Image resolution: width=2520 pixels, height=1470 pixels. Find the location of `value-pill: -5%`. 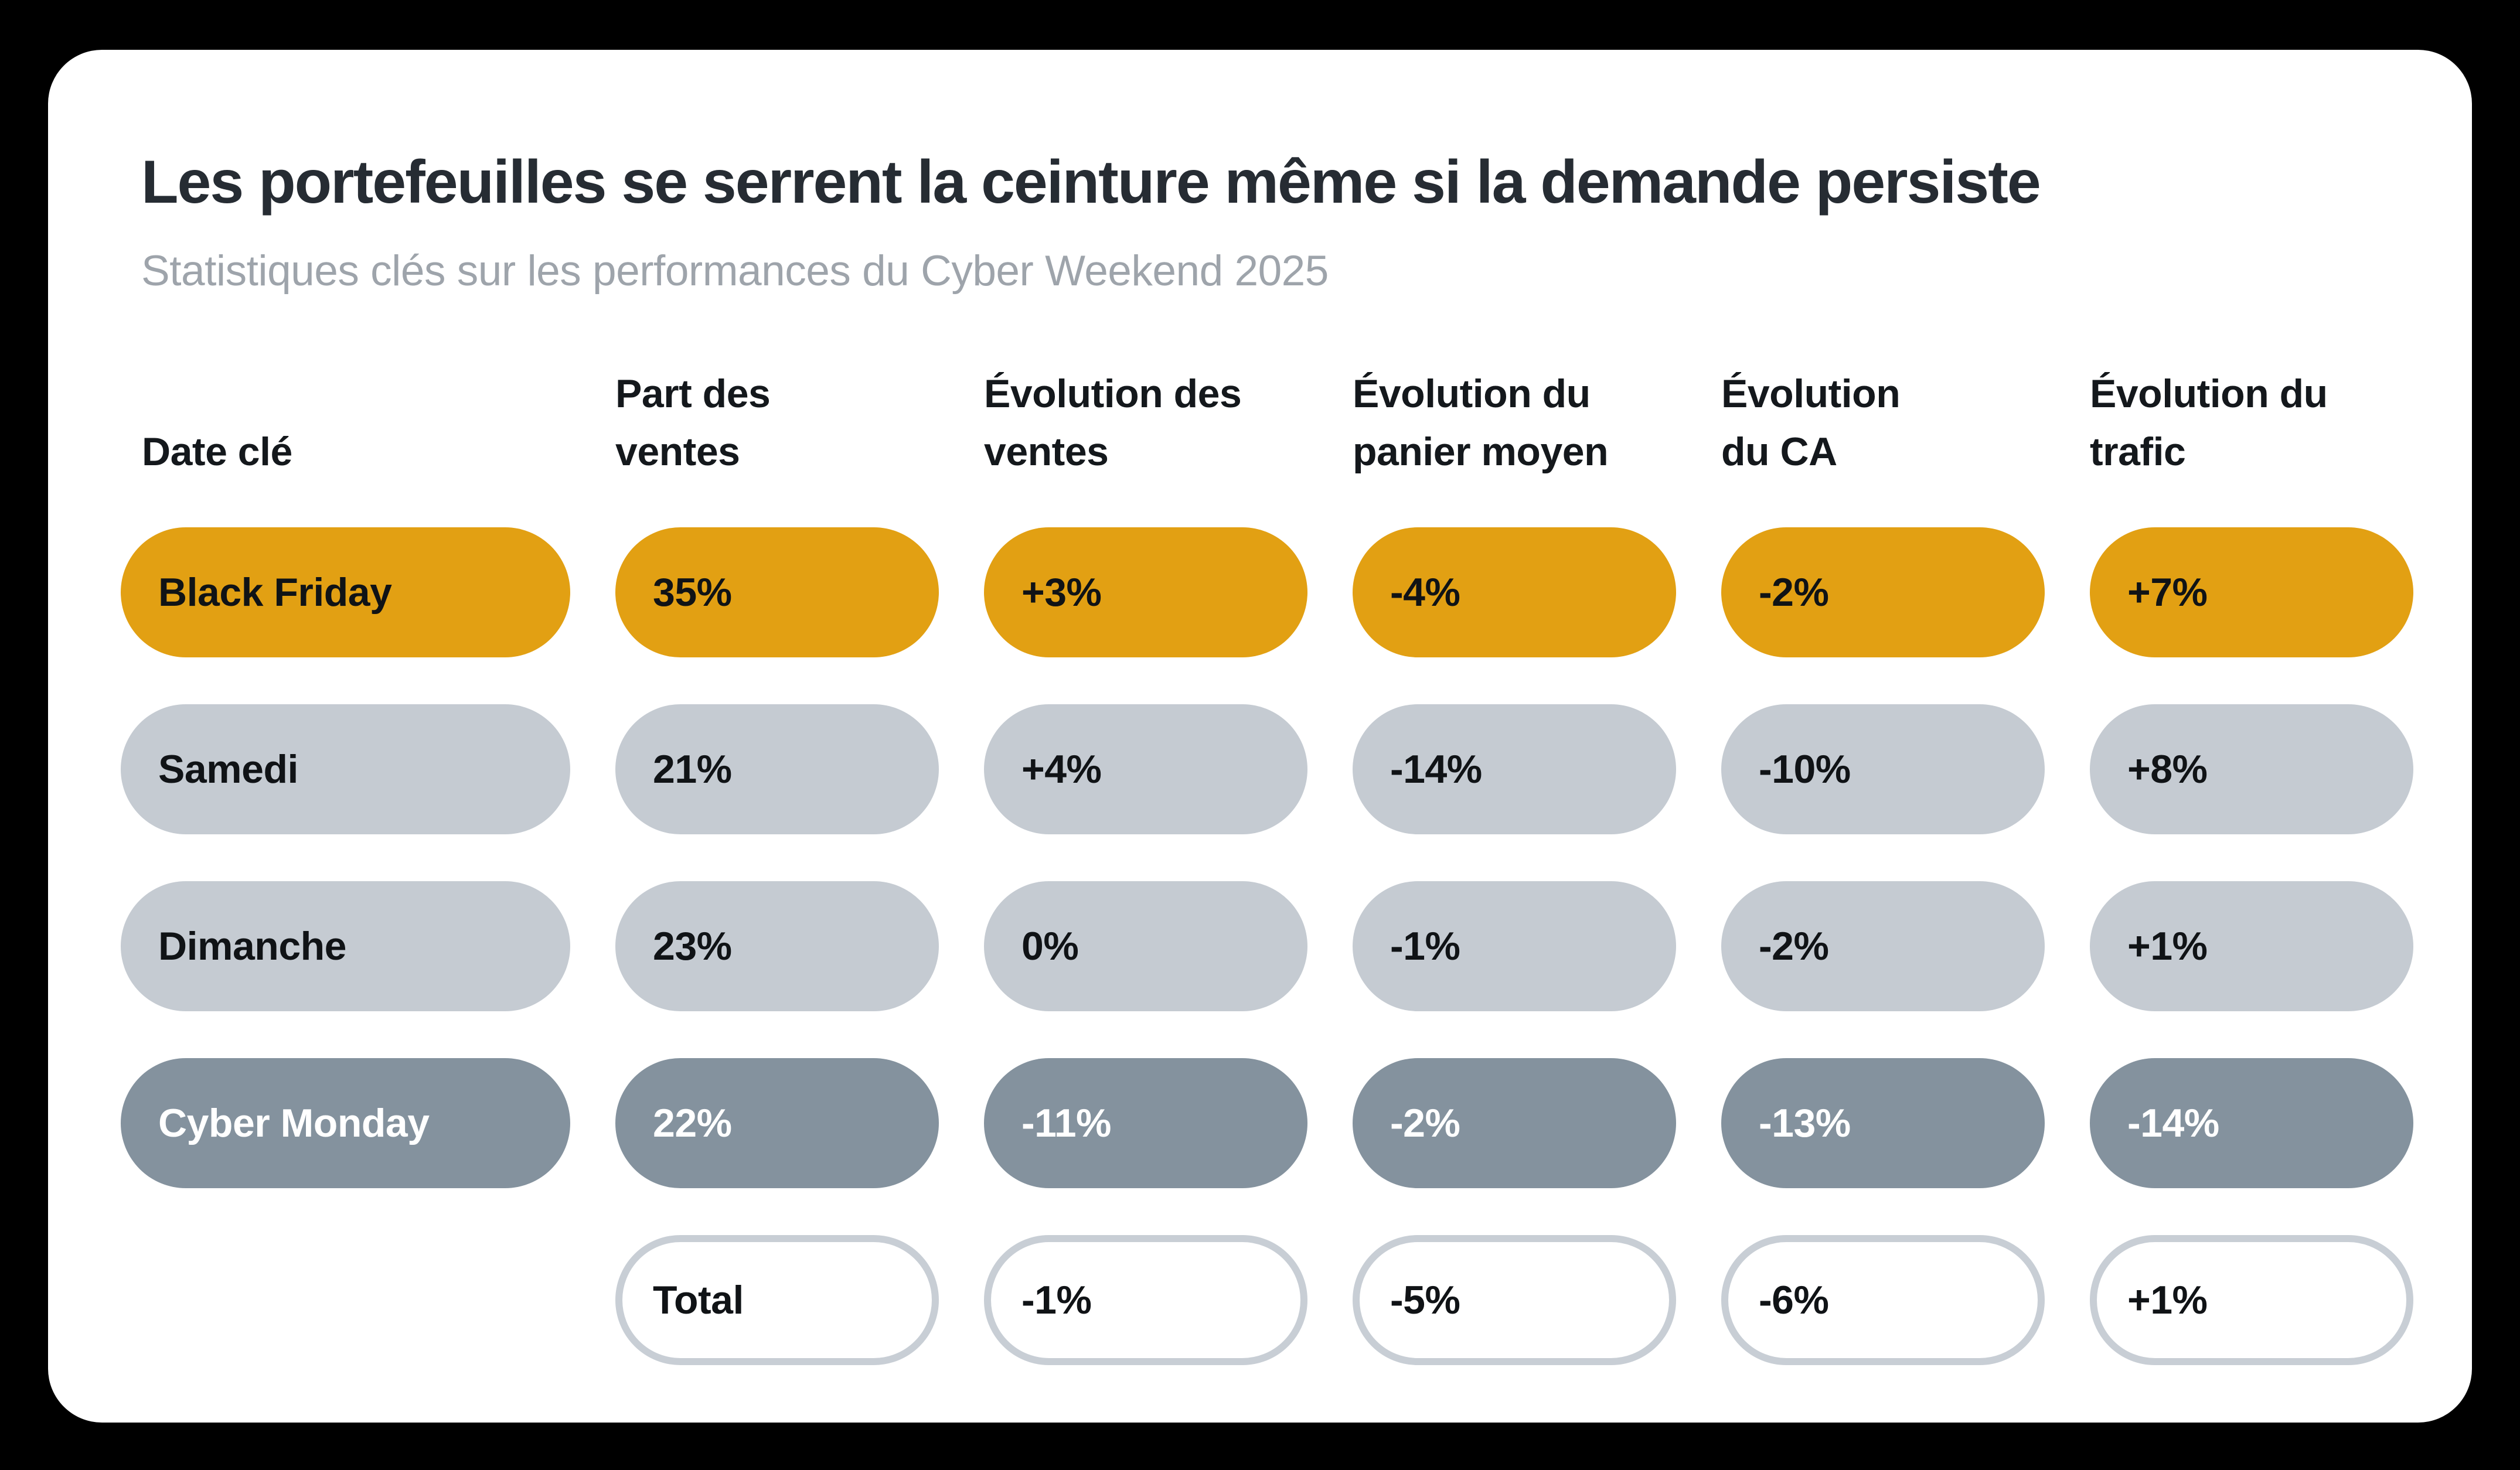

value-pill: -5% is located at coordinates (1514, 1300).